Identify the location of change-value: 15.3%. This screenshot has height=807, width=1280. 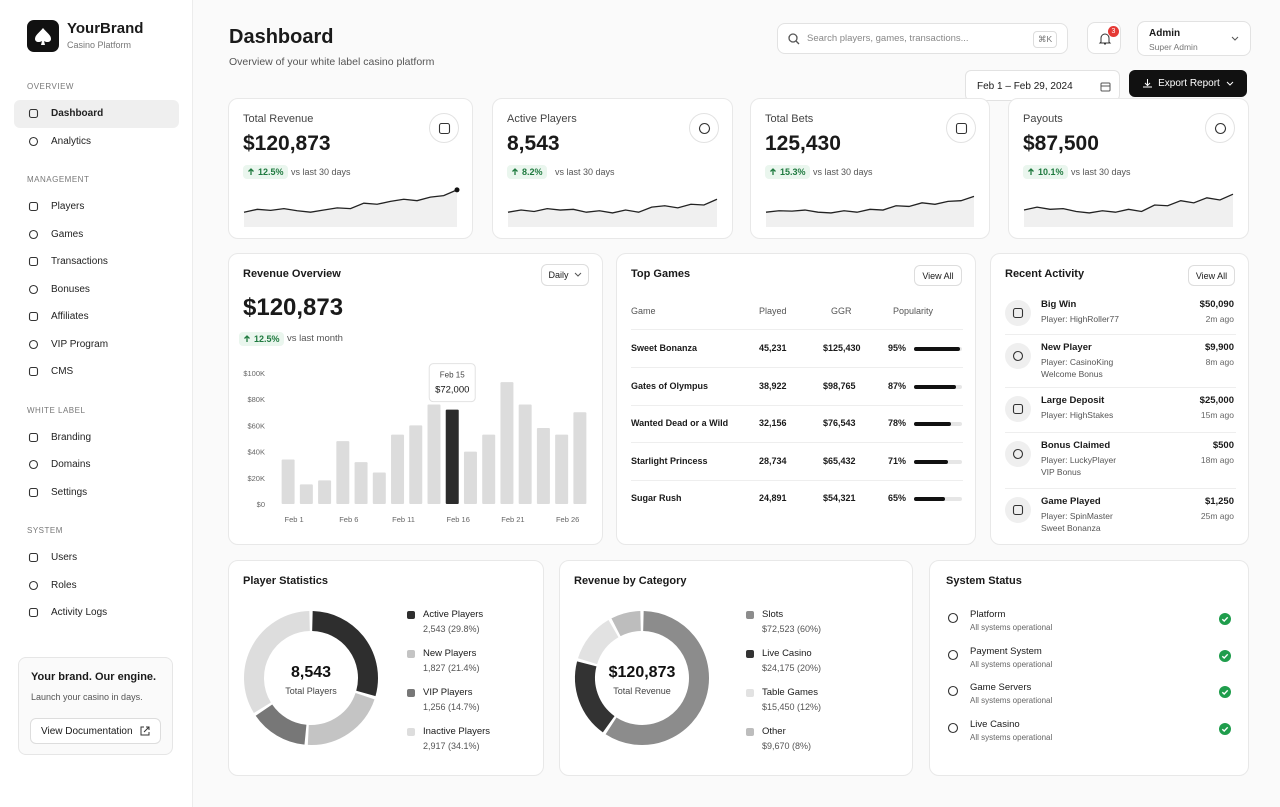
(793, 172).